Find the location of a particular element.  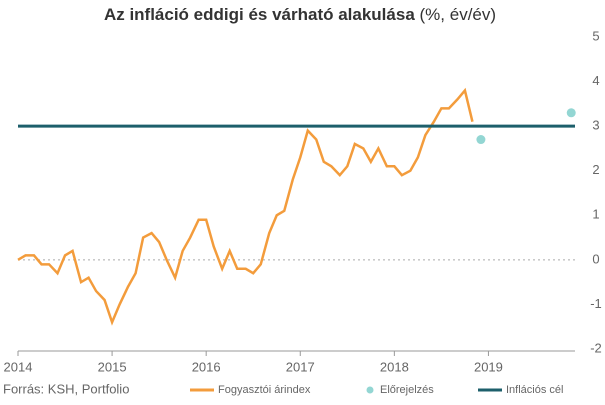

title-main: Az infláció eddigi és várható alakulása is located at coordinates (259, 14).